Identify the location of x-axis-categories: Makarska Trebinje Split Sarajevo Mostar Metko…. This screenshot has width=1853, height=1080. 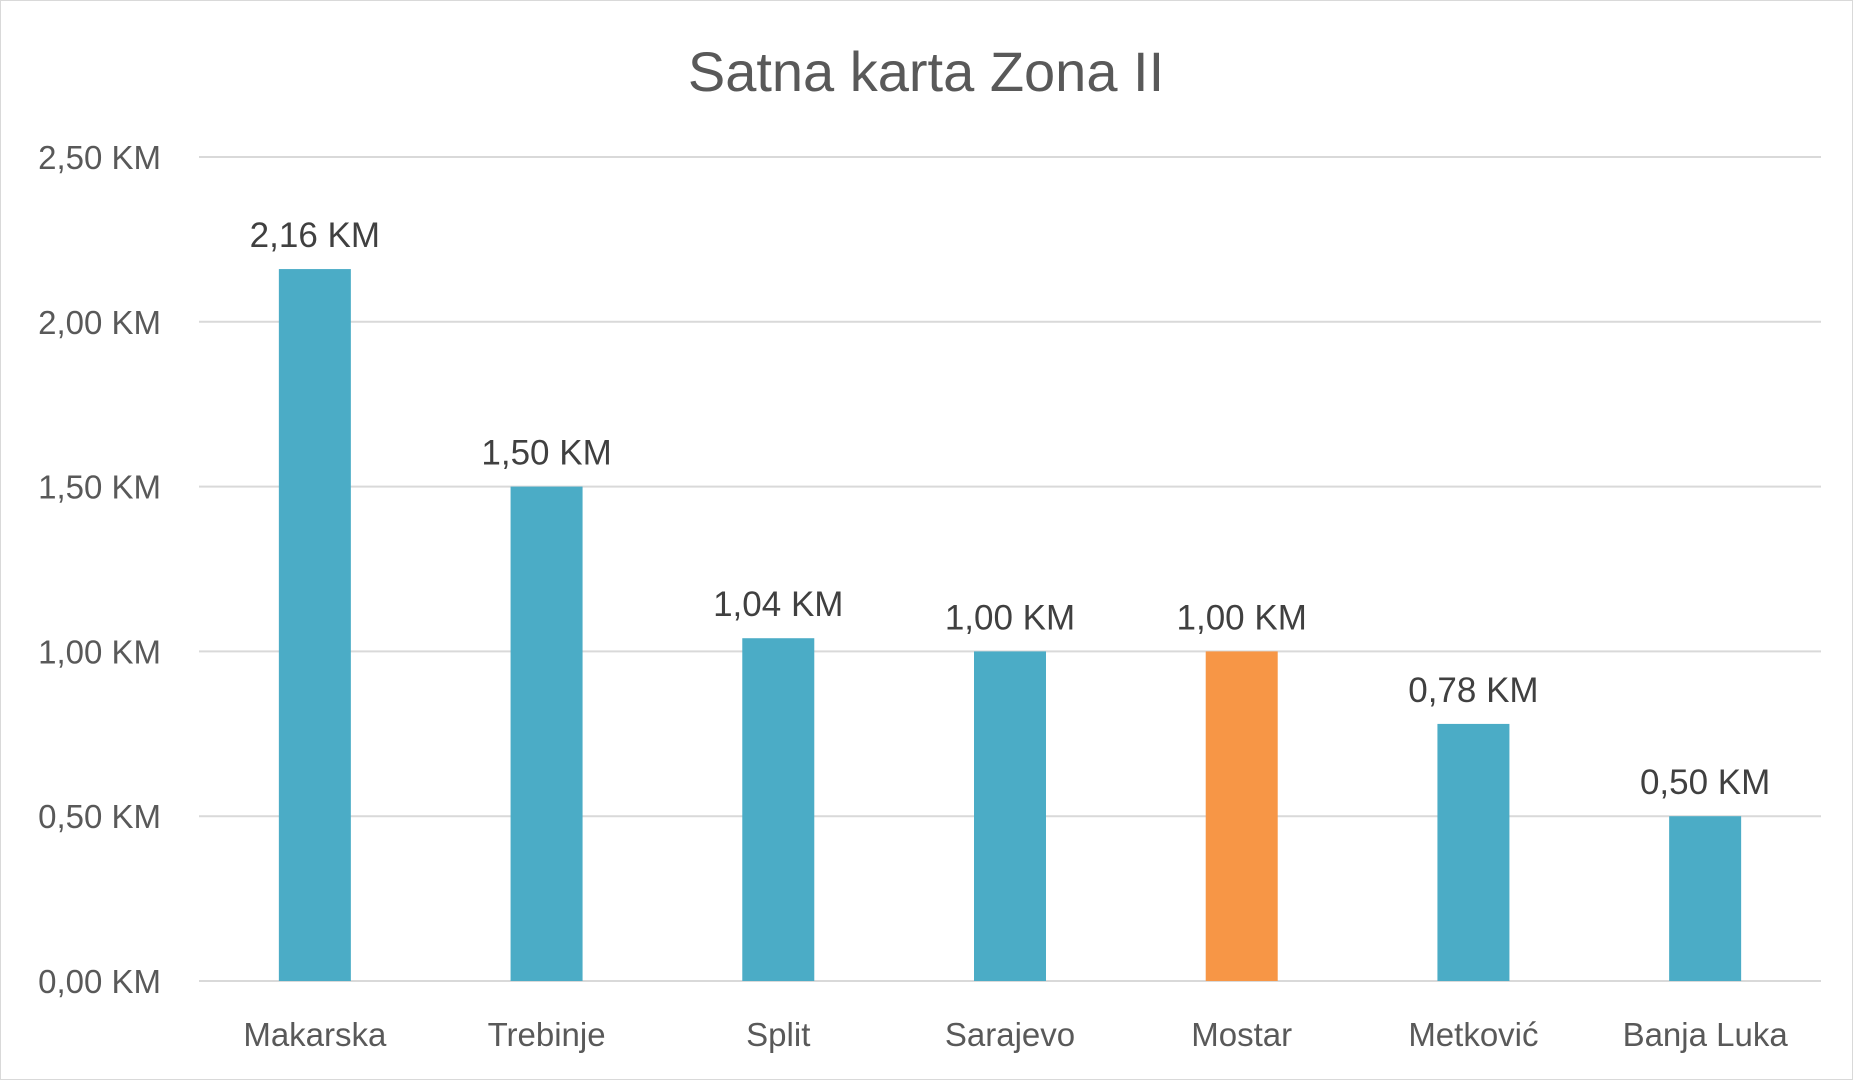
(1015, 1034).